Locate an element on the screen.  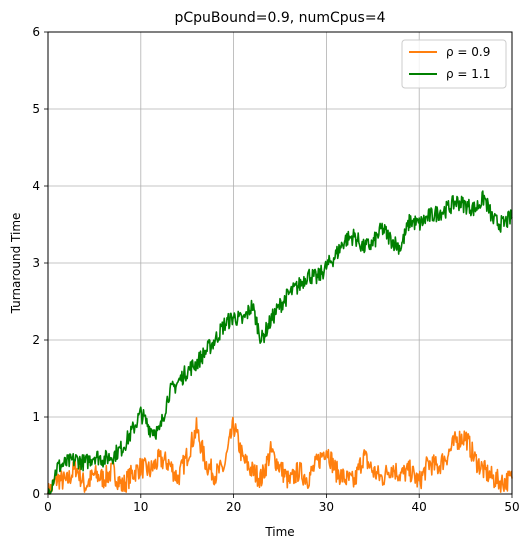
legend-label-rho-0-9: ρ = 0.9 is located at coordinates (468, 52).